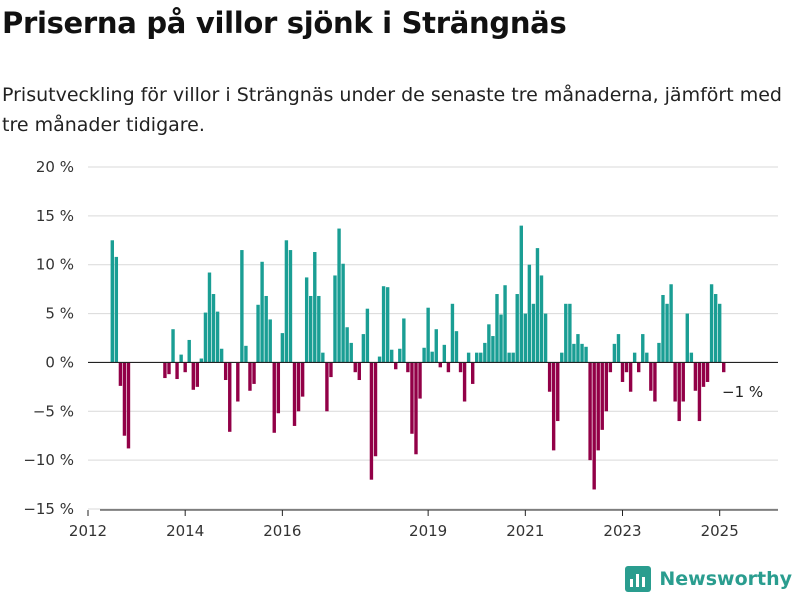 Image resolution: width=800 pixels, height=600 pixels. I want to click on x-tick-label: 2025, so click(720, 531).